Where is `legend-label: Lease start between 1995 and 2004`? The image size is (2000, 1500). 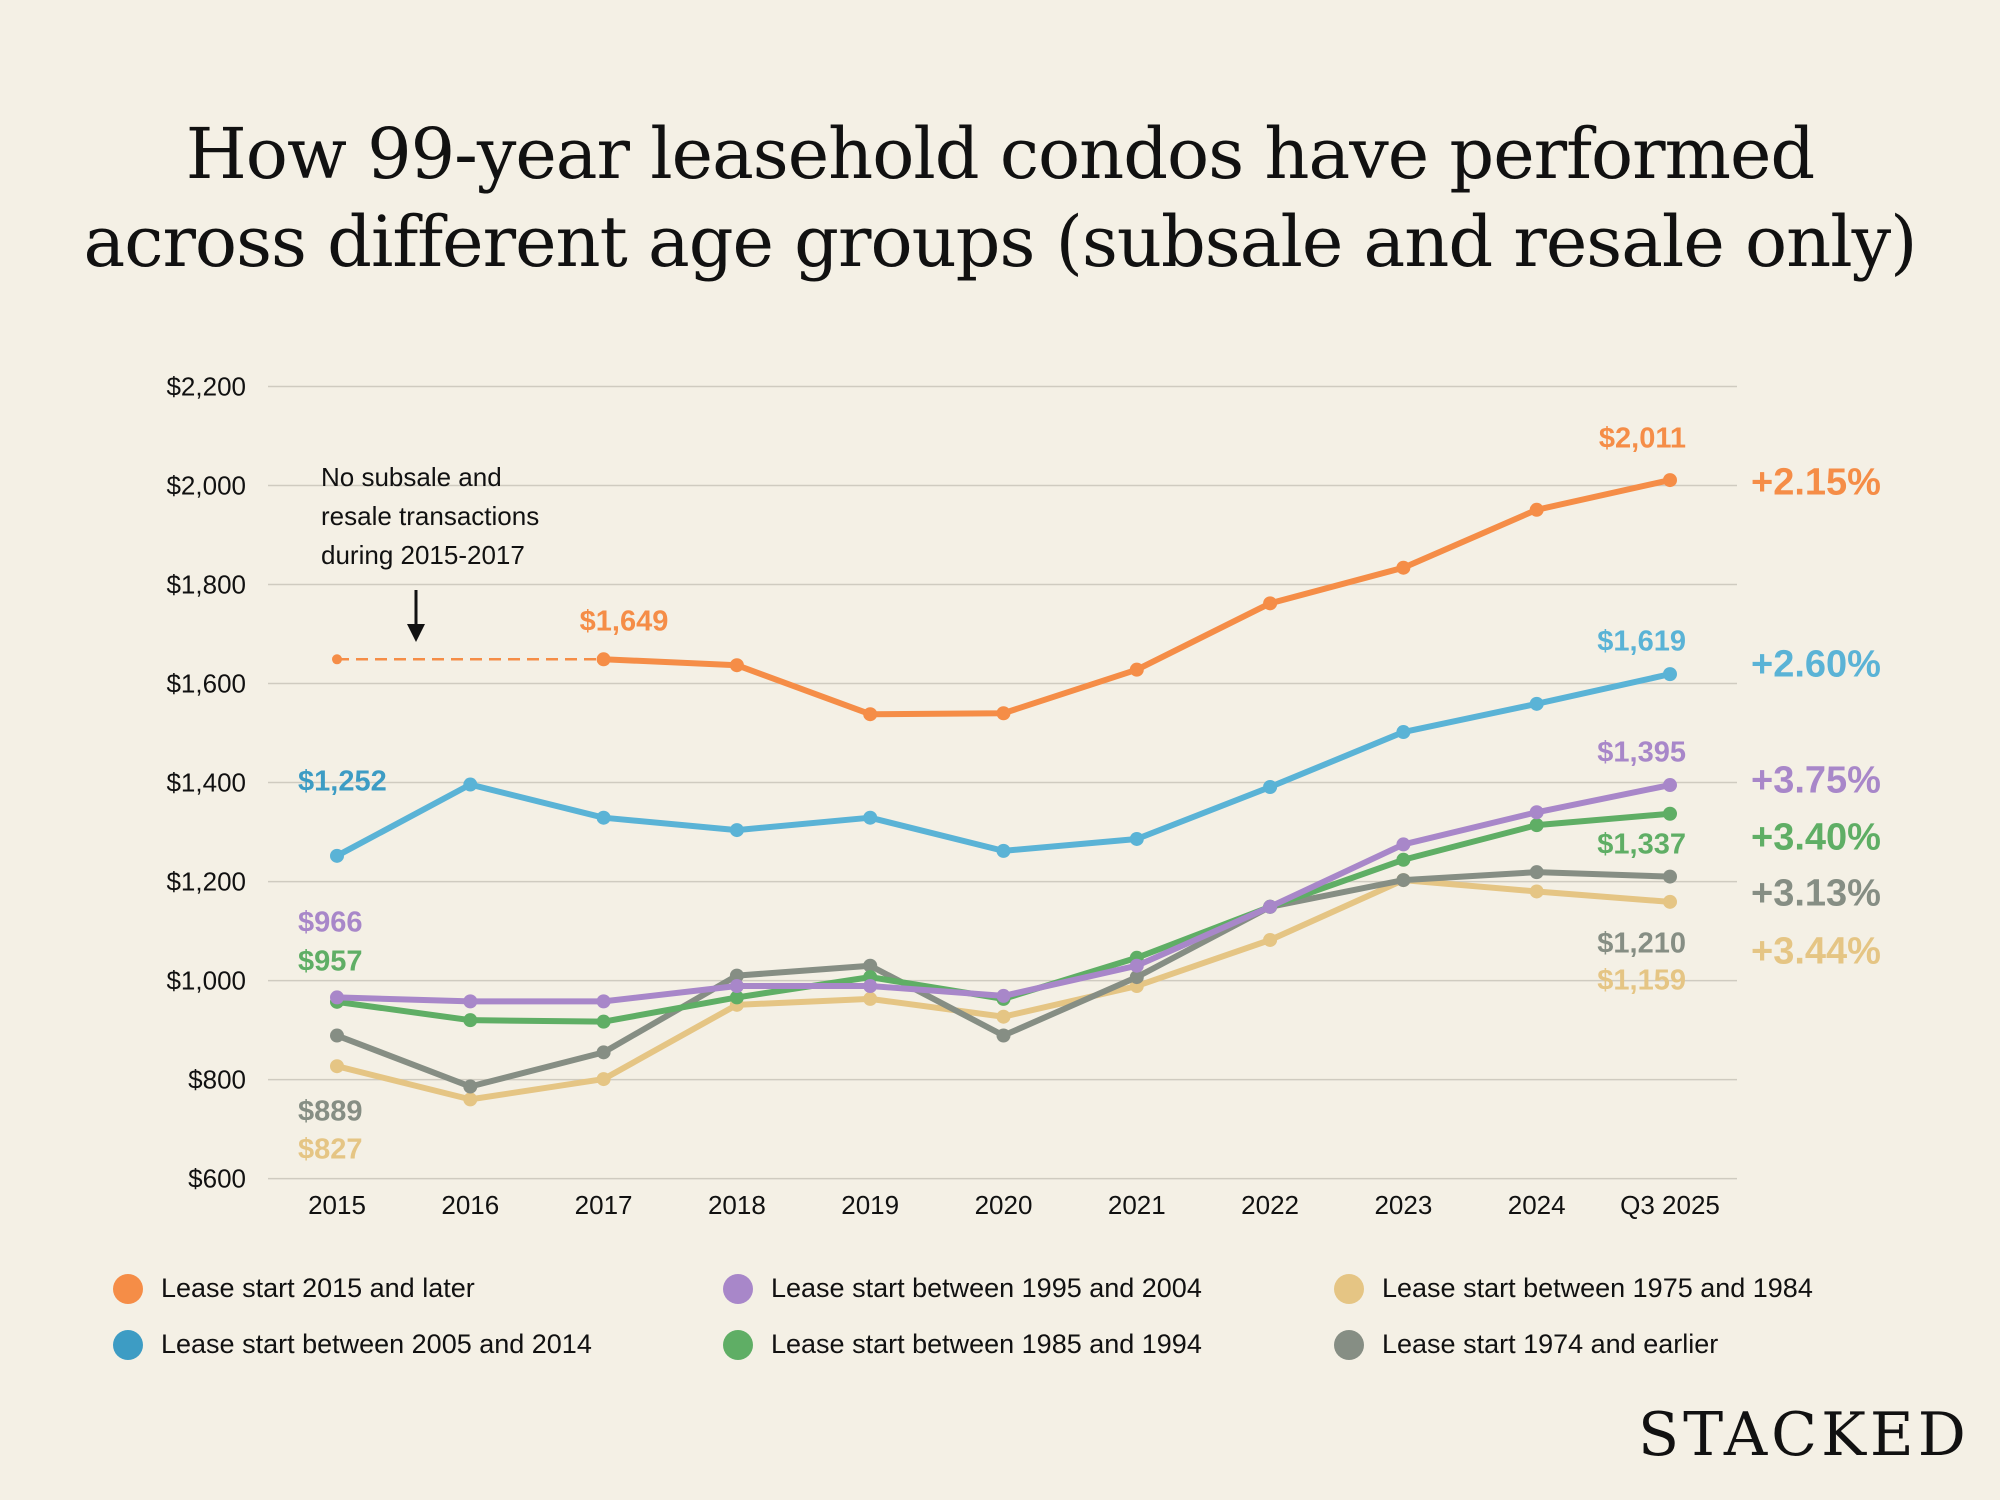 legend-label: Lease start between 1995 and 2004 is located at coordinates (986, 1288).